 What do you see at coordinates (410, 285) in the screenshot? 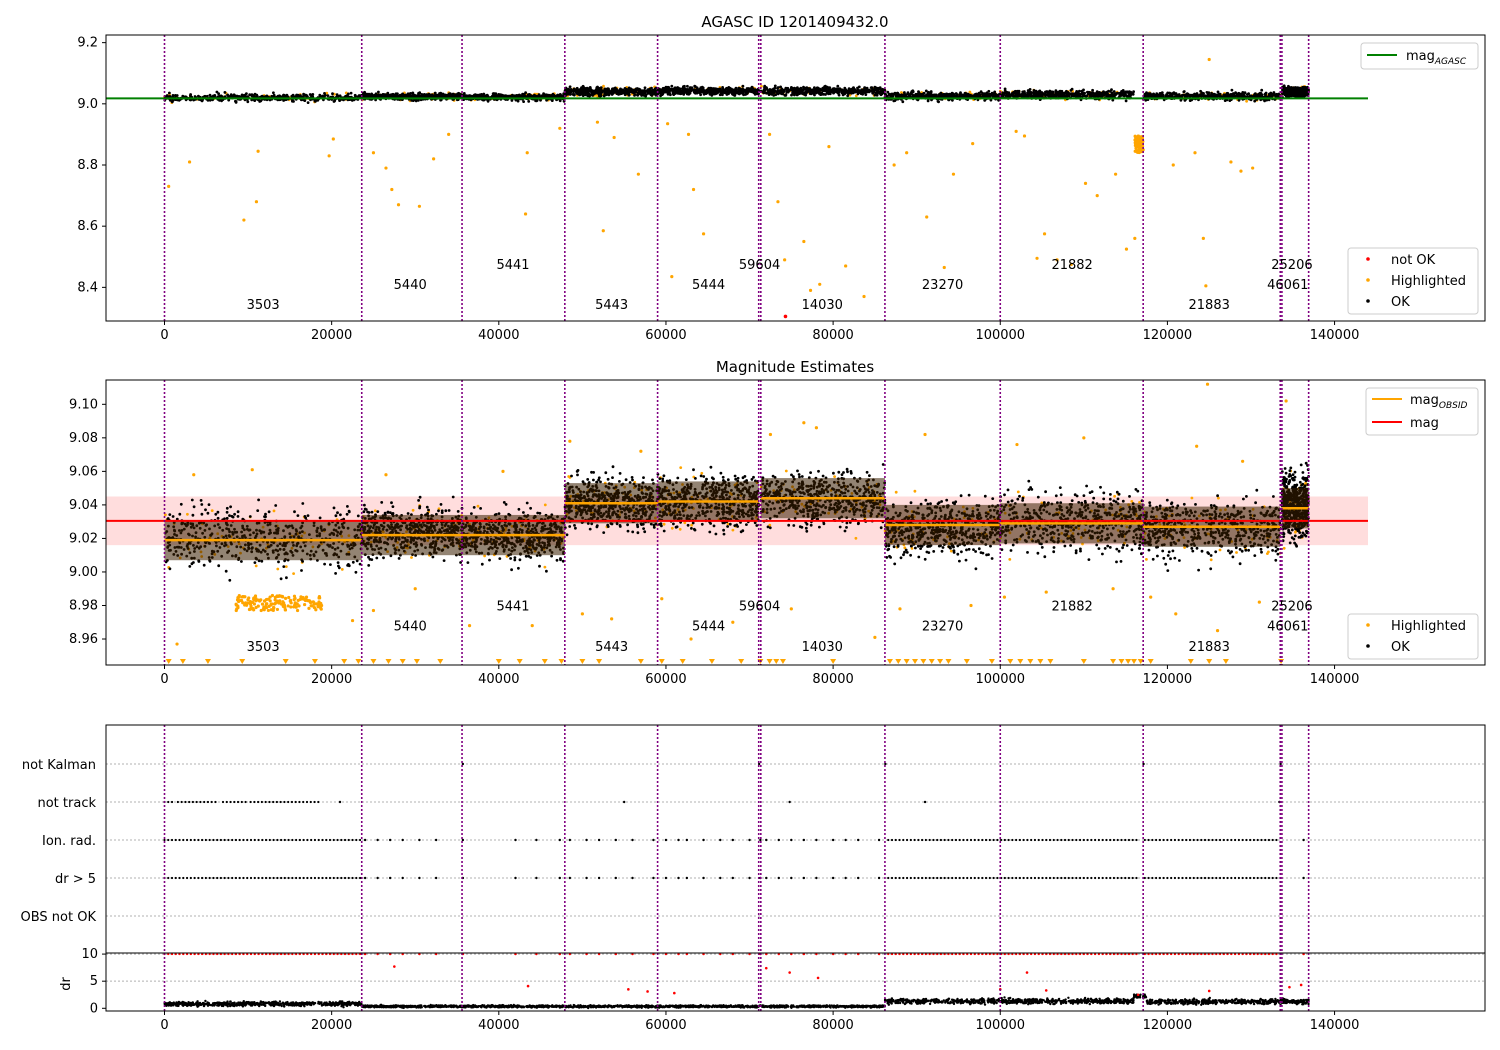
I see `obsid-label: 5440` at bounding box center [410, 285].